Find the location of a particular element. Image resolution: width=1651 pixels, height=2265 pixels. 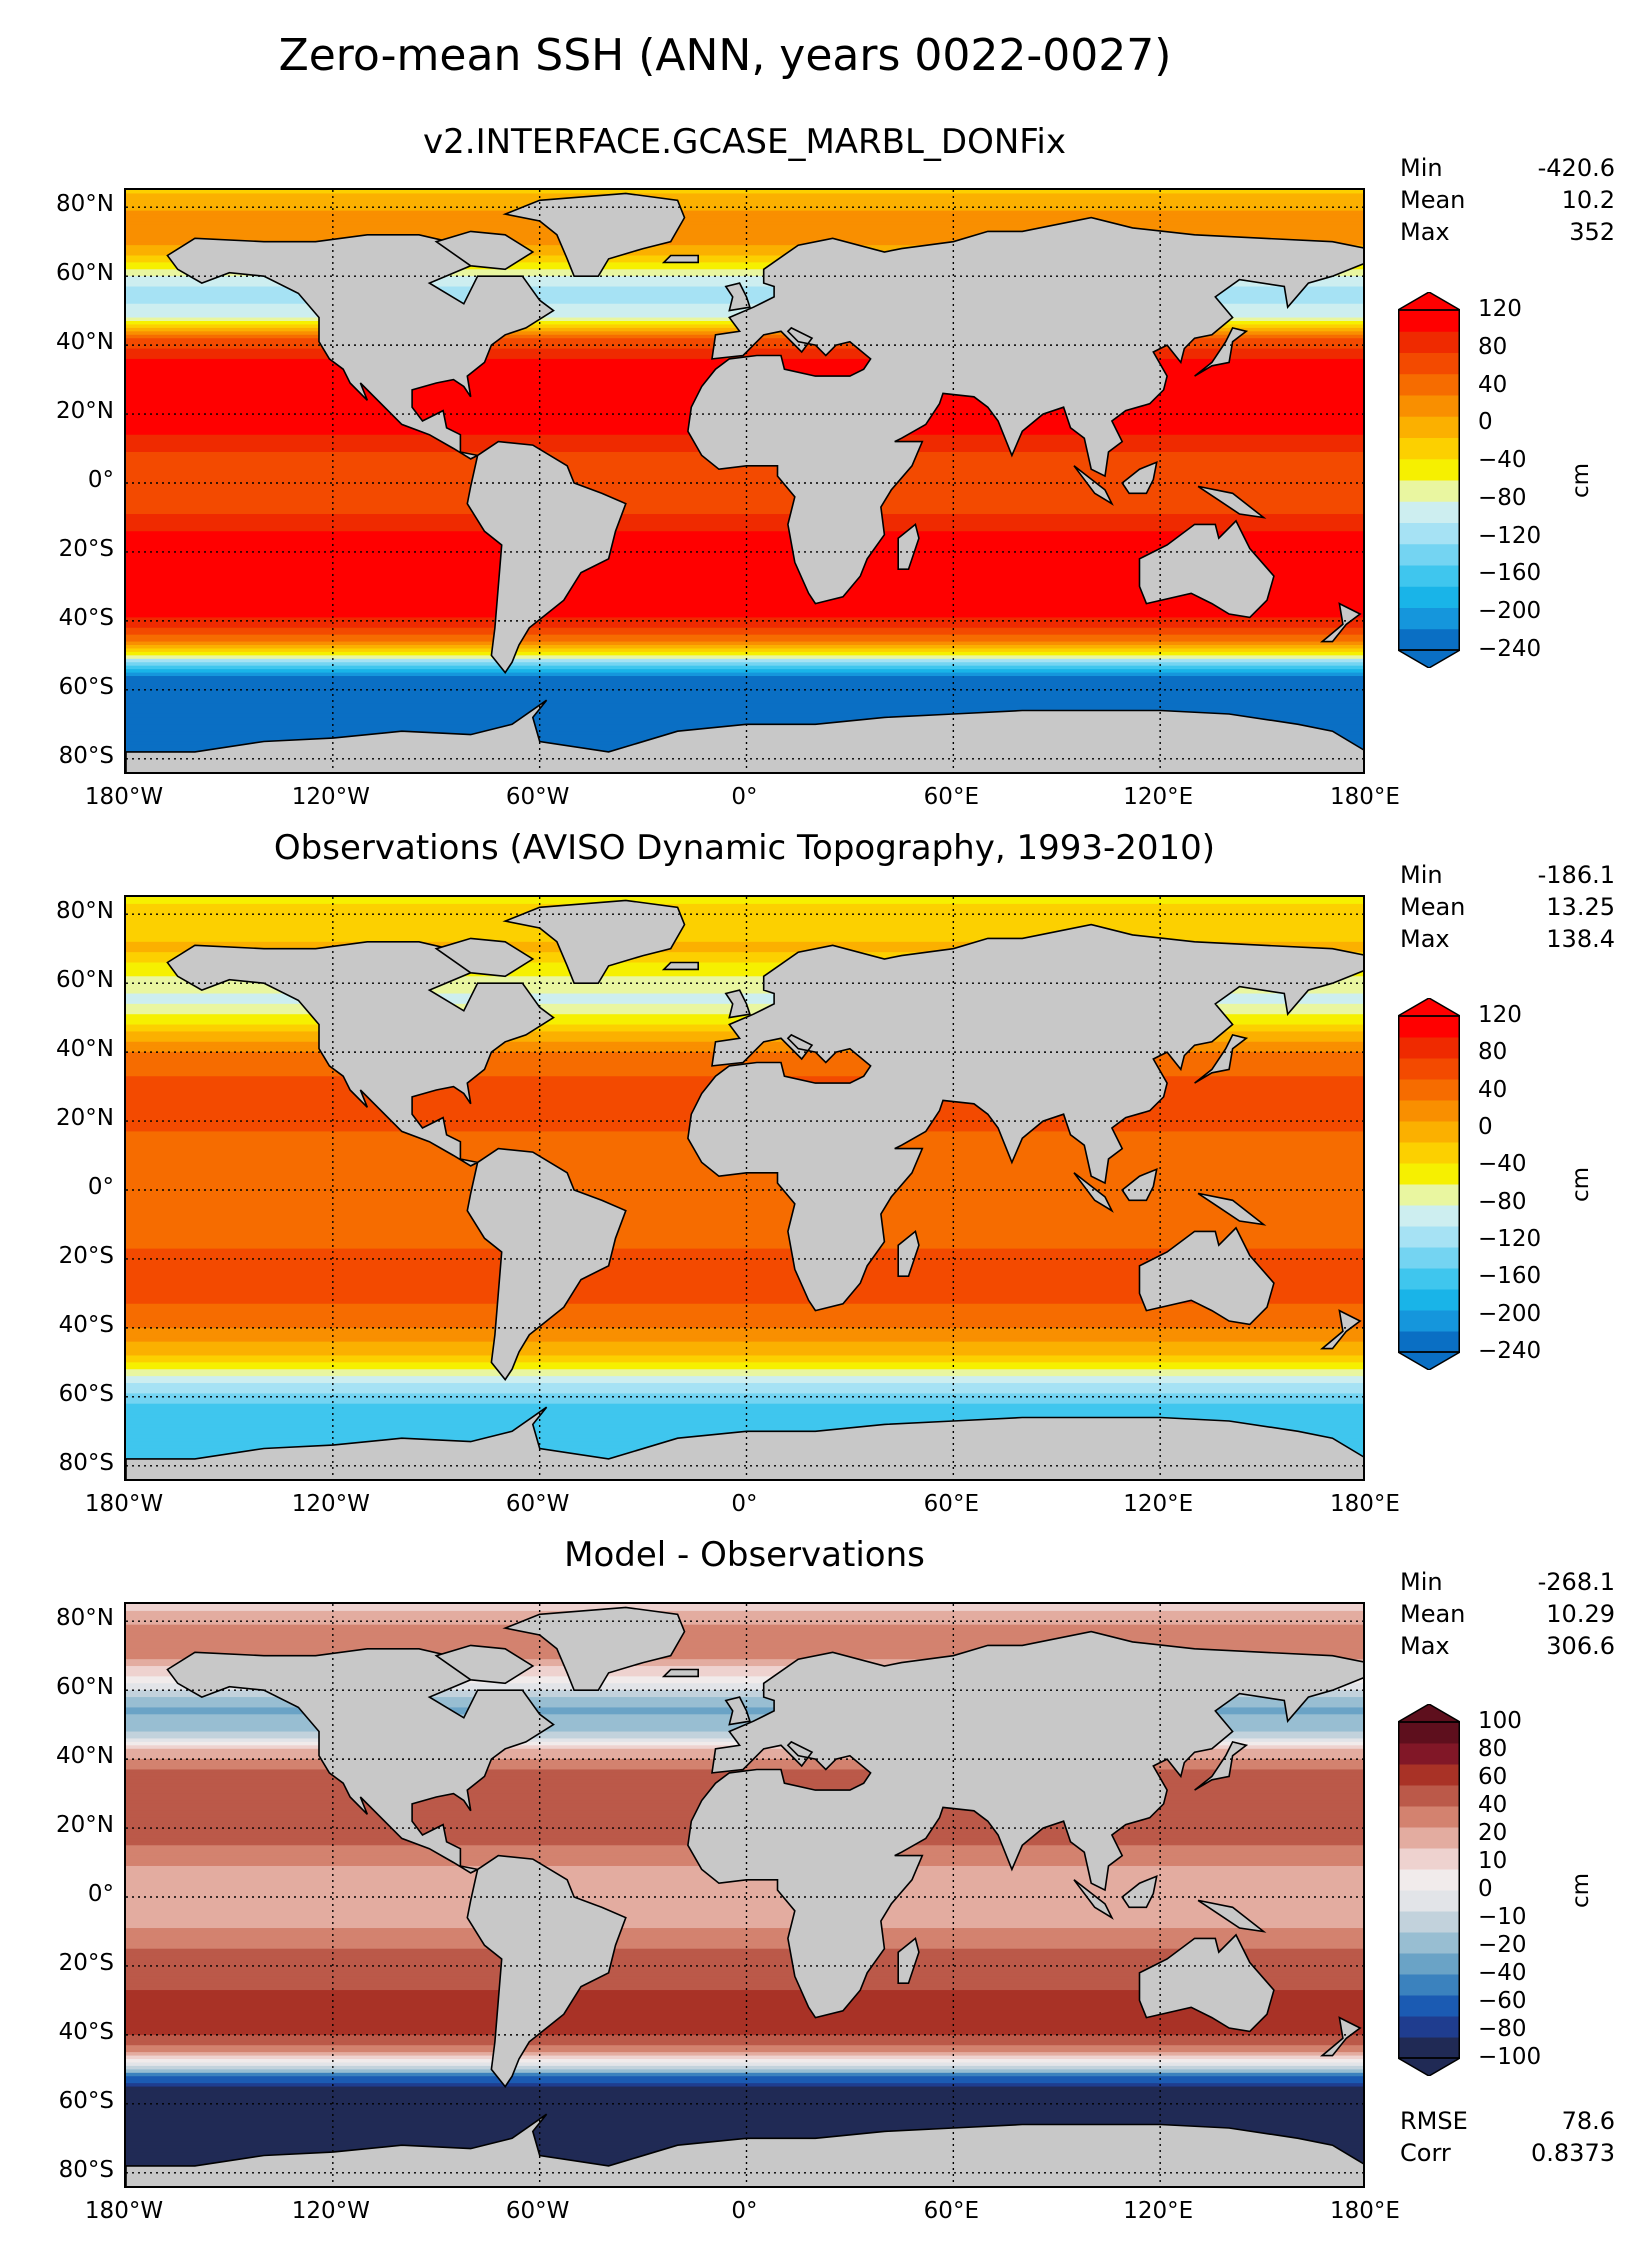

land-japan is located at coordinates (1221, 351).